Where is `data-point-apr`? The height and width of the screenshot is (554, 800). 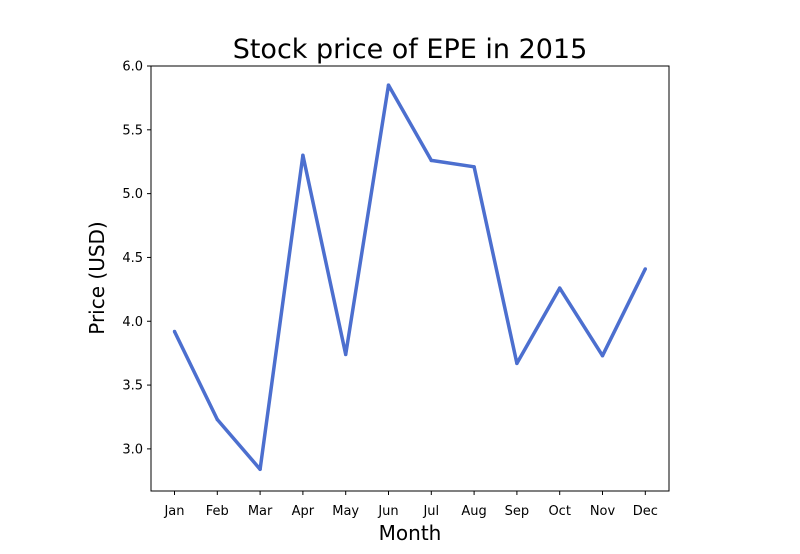
data-point-apr is located at coordinates (303, 155).